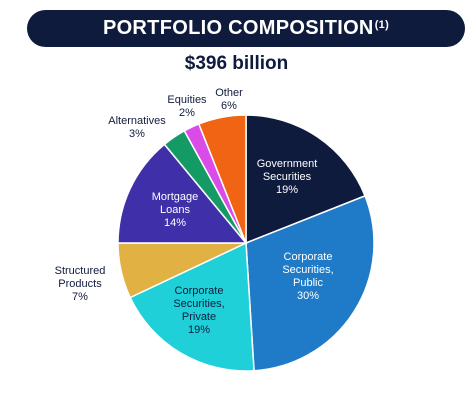 The height and width of the screenshot is (403, 473). Describe the element at coordinates (175, 197) in the screenshot. I see `slice-name: Mortgage` at that location.